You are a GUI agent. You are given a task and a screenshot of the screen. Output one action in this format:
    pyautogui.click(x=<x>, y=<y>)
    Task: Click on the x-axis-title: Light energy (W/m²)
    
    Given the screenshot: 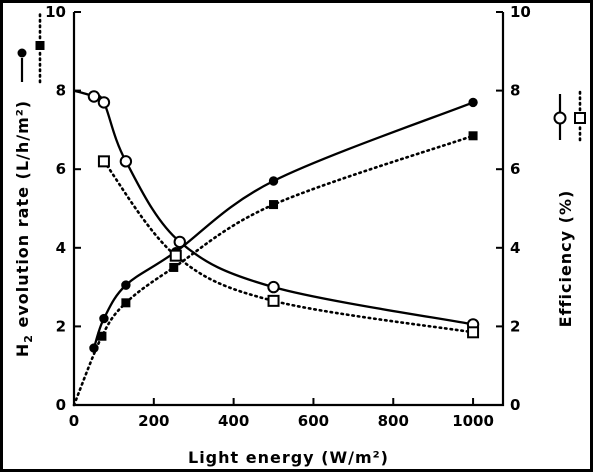 What is the action you would take?
    pyautogui.click(x=288, y=457)
    